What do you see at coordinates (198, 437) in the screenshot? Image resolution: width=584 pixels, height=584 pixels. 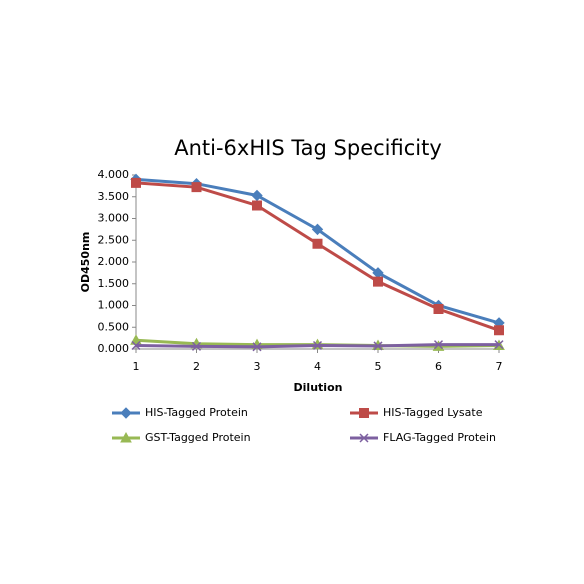 I see `legend-label: GST-Tagged Protein` at bounding box center [198, 437].